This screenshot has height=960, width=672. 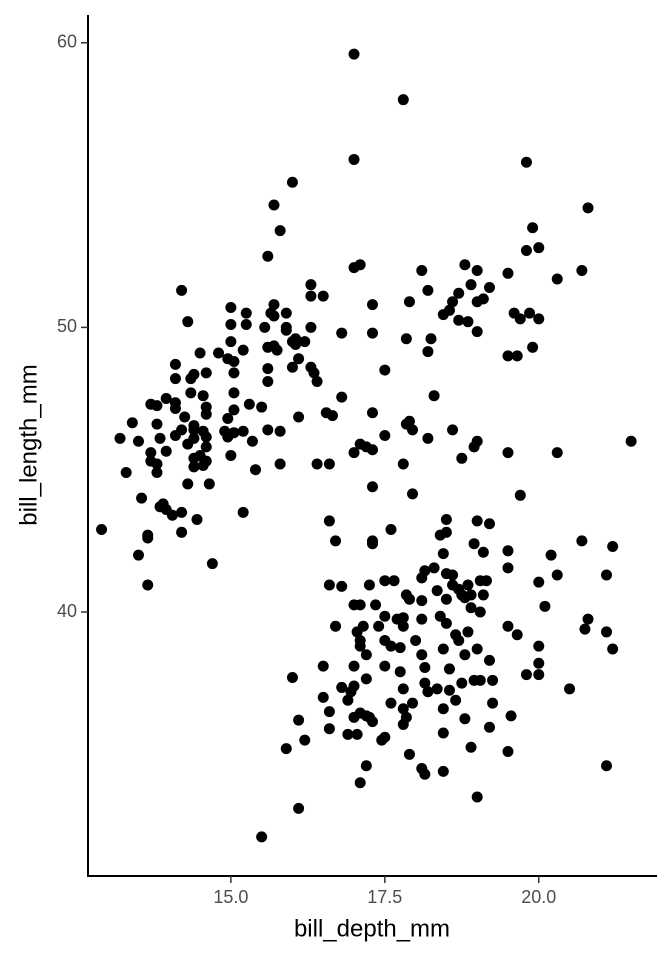 I want to click on x-tick-label: 17.5, so click(x=384, y=897).